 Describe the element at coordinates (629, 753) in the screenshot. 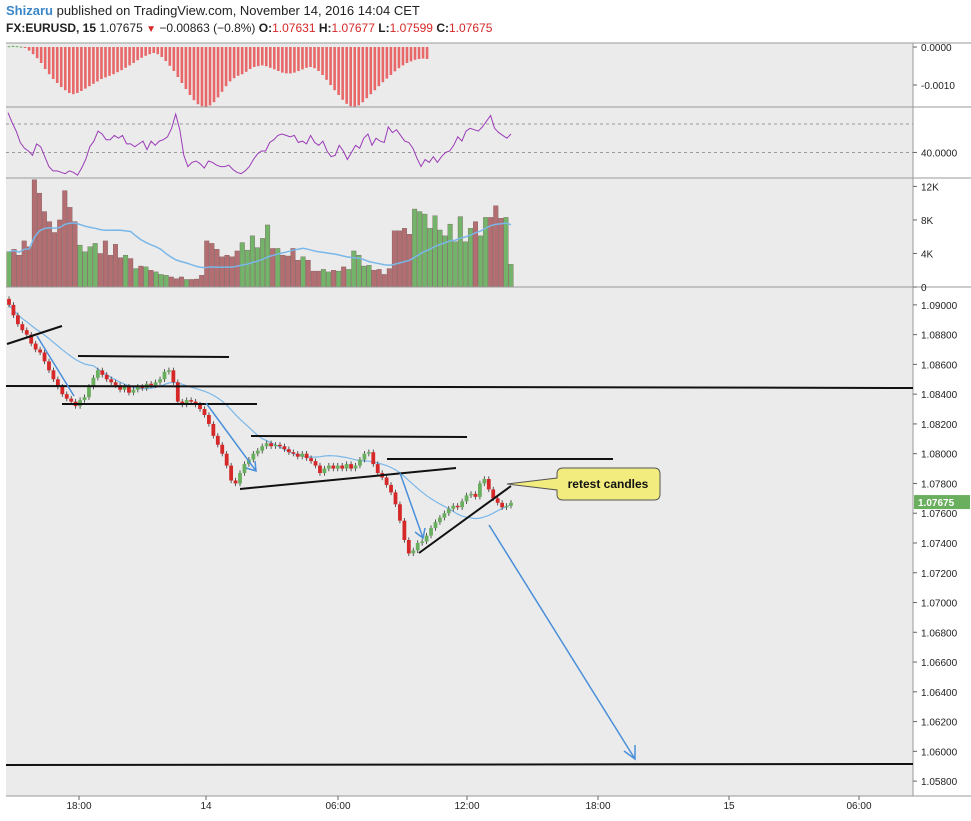

I see `target-arrow-head` at that location.